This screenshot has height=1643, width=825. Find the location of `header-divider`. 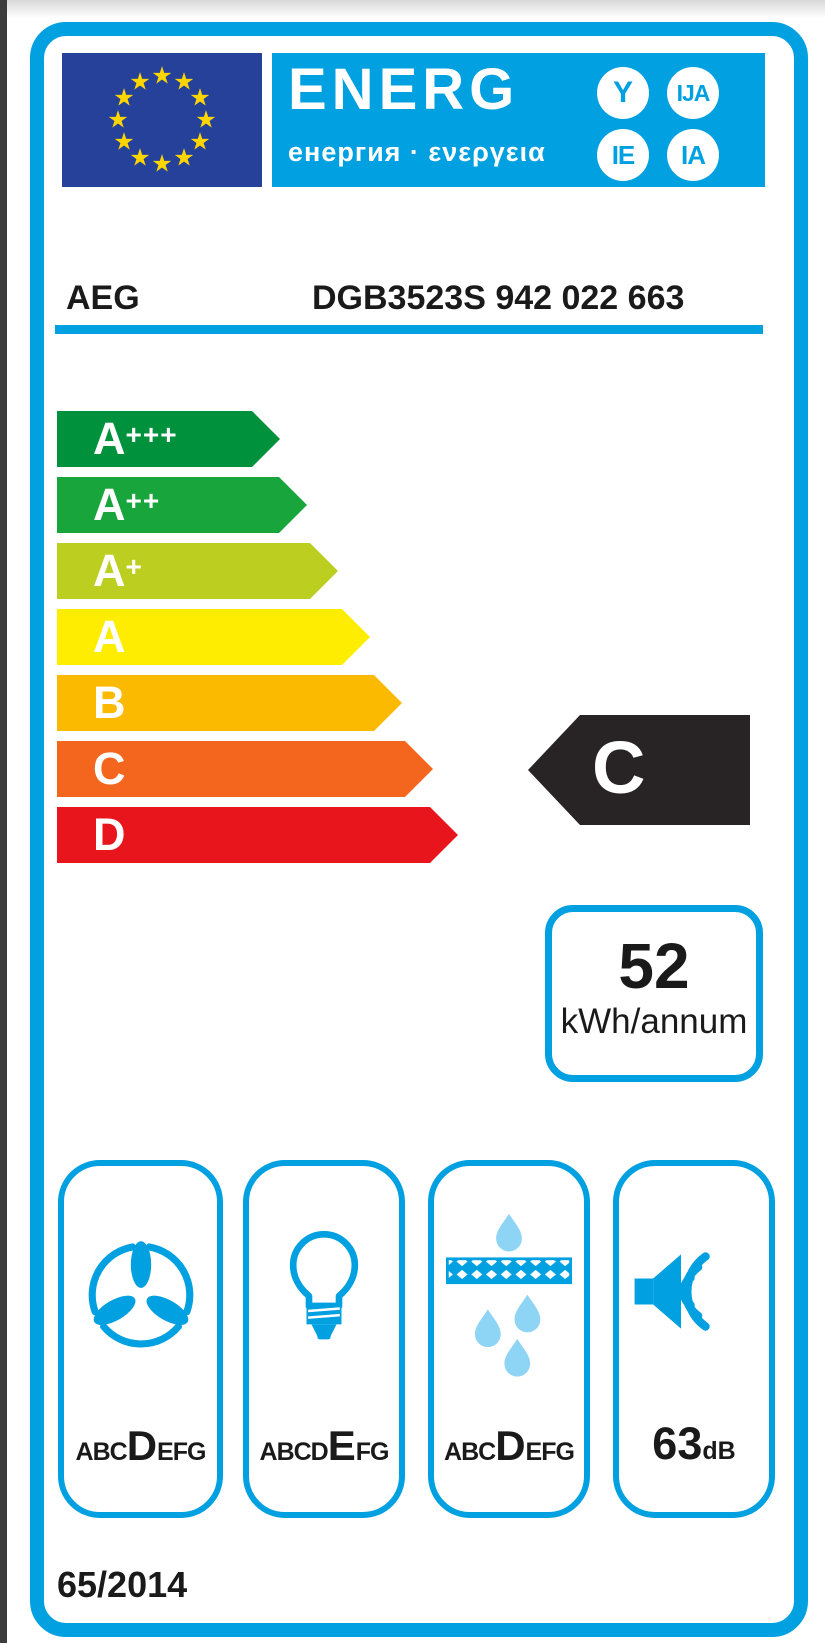

header-divider is located at coordinates (409, 329).